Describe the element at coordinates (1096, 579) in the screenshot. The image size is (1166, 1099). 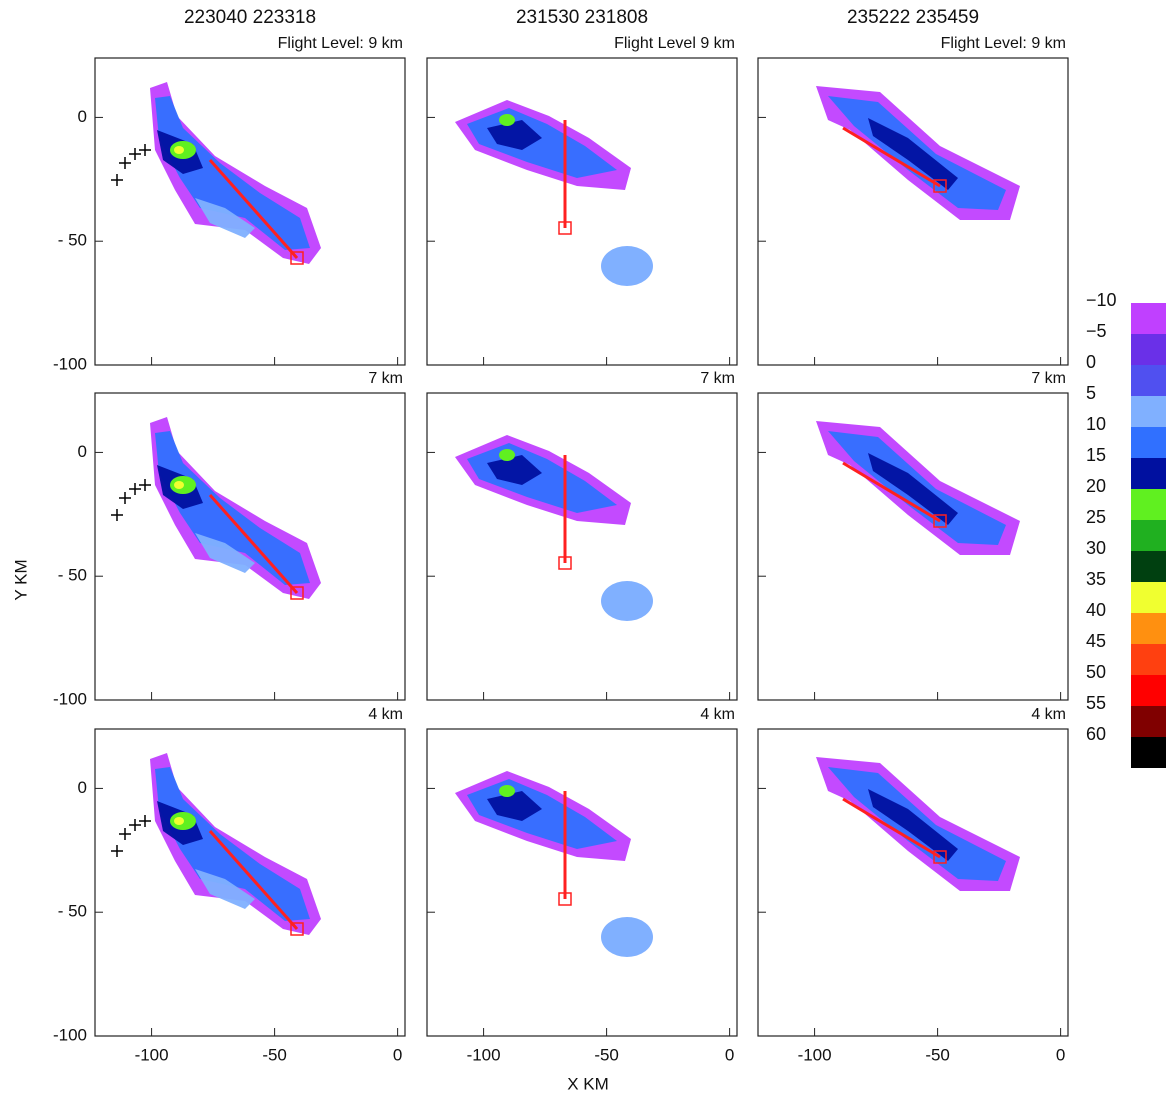
I see `colorbar-label: 35` at that location.